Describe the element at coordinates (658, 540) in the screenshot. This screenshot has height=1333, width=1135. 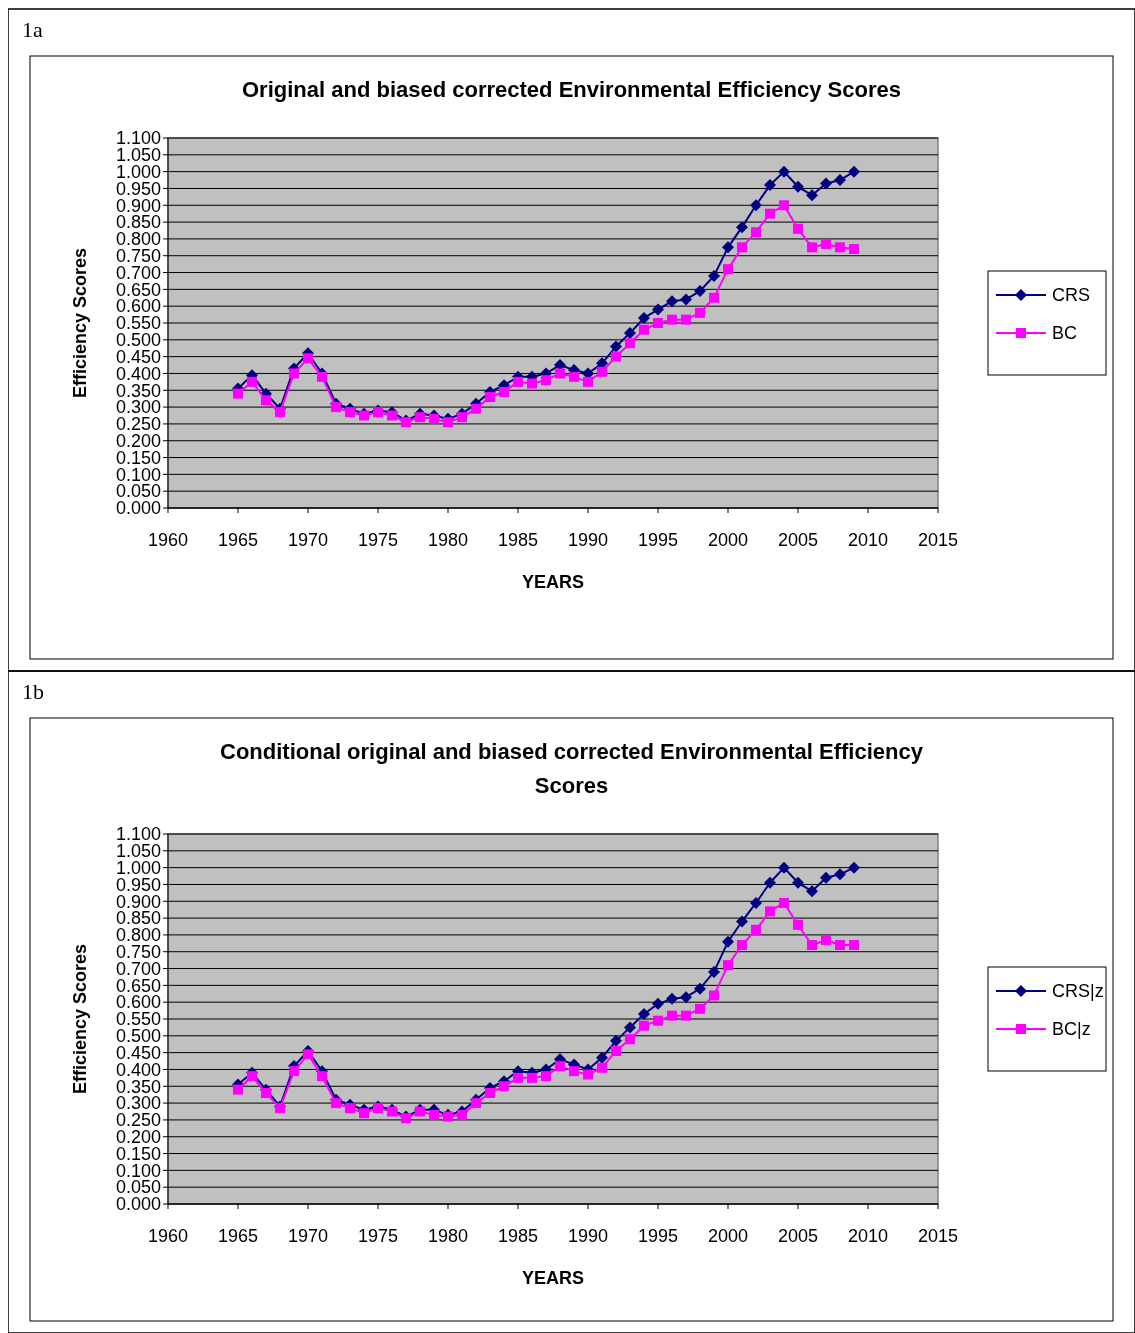
I see `x-tick-label: 1995` at that location.